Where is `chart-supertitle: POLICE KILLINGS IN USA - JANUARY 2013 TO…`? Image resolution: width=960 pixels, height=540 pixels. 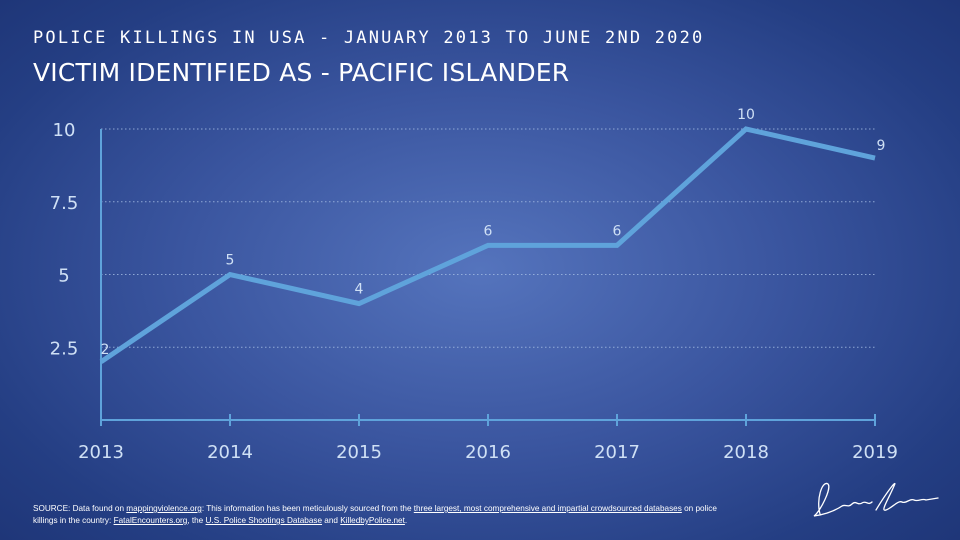 chart-supertitle: POLICE KILLINGS IN USA - JANUARY 2013 TO… is located at coordinates (369, 38).